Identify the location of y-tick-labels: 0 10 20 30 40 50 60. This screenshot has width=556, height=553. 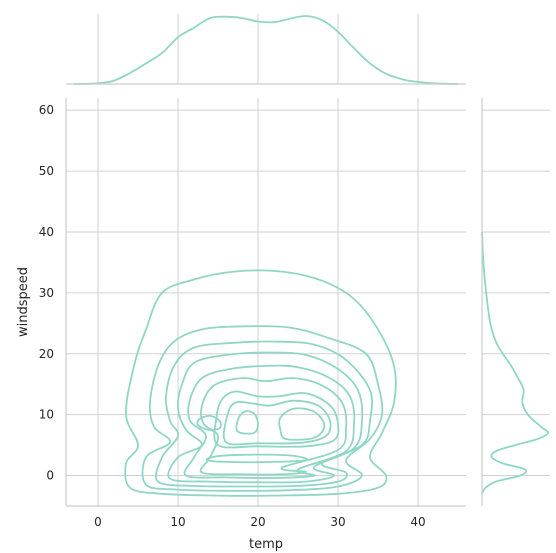
(46, 292).